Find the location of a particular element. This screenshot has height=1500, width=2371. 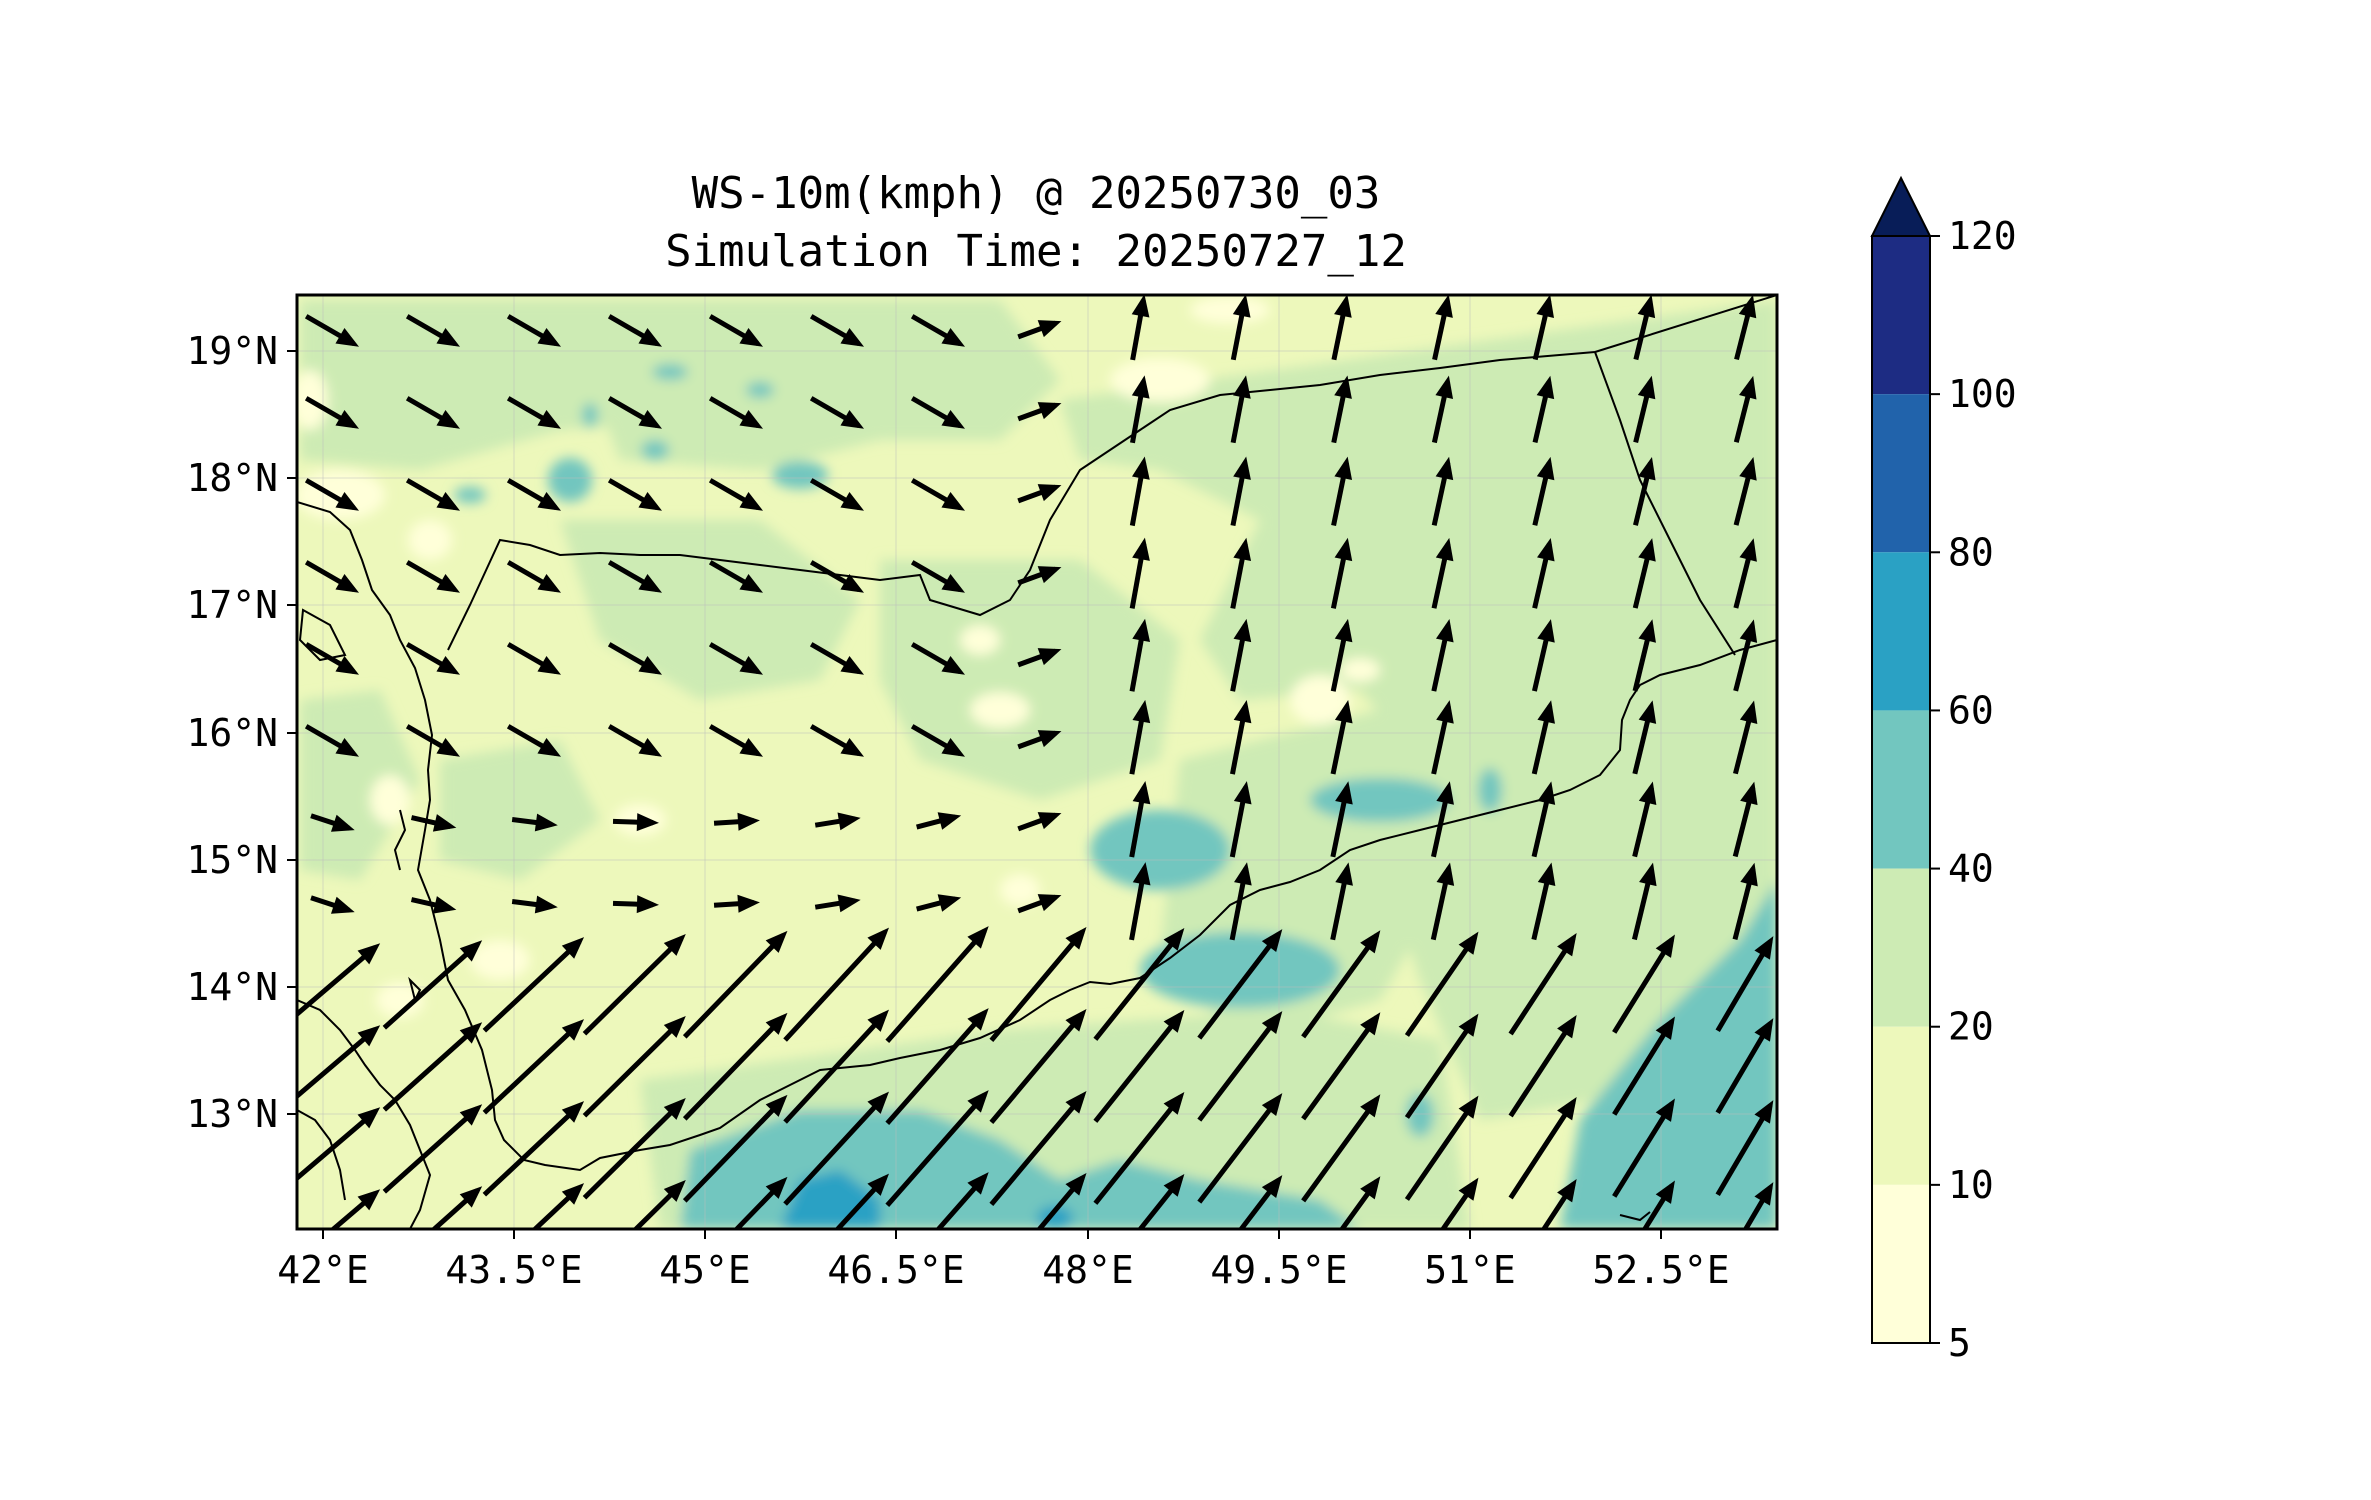

lon-tick-label: 48°E is located at coordinates (1088, 1270).